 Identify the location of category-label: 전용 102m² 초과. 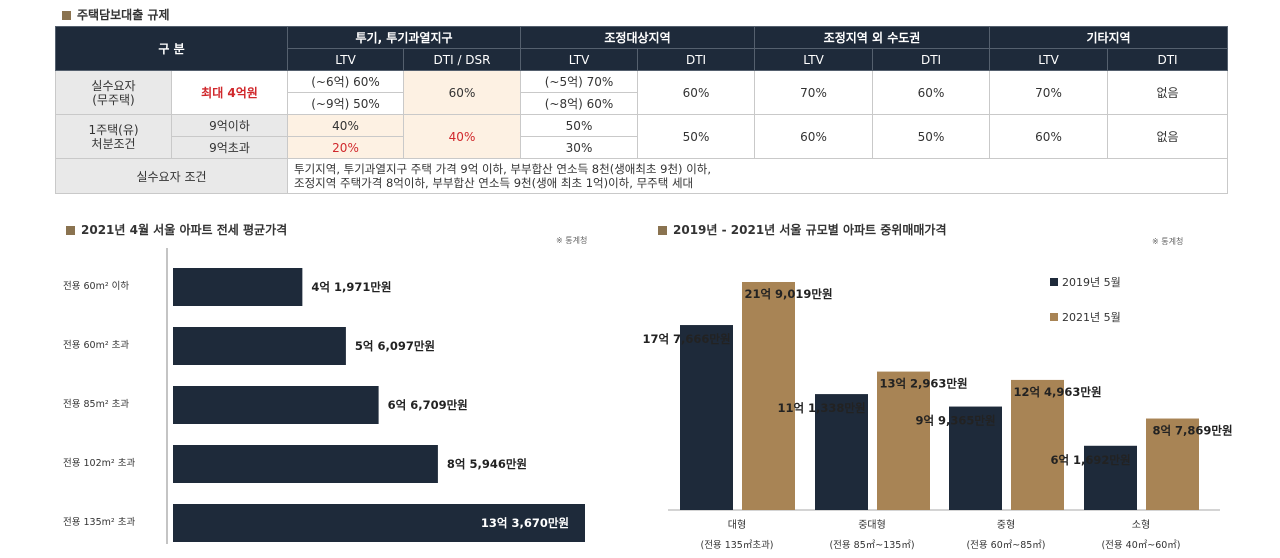
(99, 463).